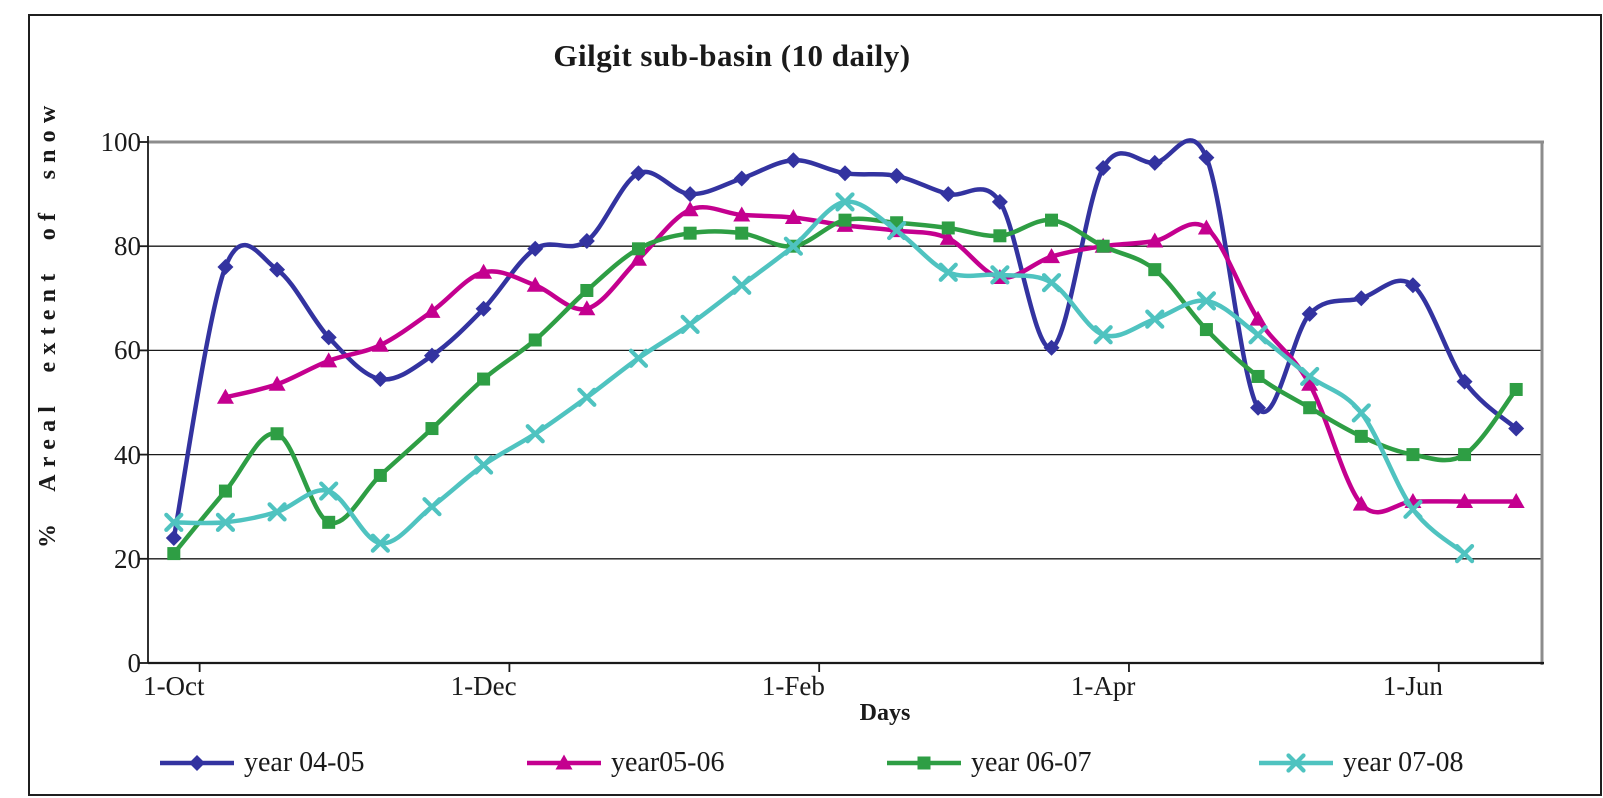  What do you see at coordinates (127, 246) in the screenshot?
I see `y-tick-label-80: 80` at bounding box center [127, 246].